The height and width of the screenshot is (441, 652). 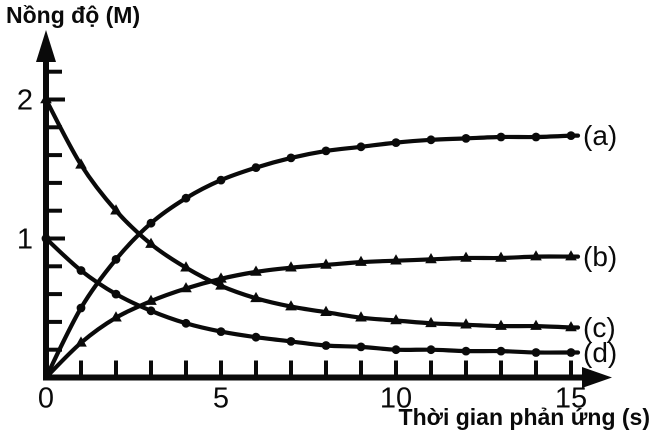 I want to click on x-axis-title: Thời gian phản ứng (s), so click(x=524, y=417).